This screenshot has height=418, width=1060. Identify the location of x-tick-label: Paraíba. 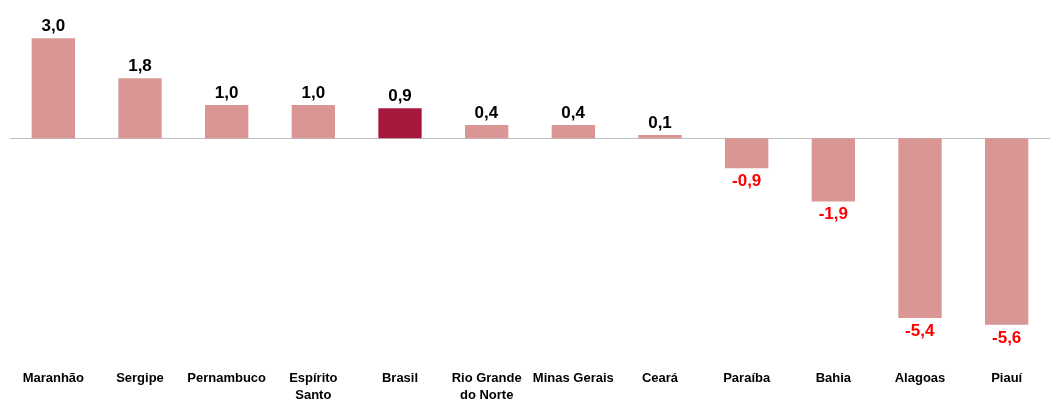
(747, 377).